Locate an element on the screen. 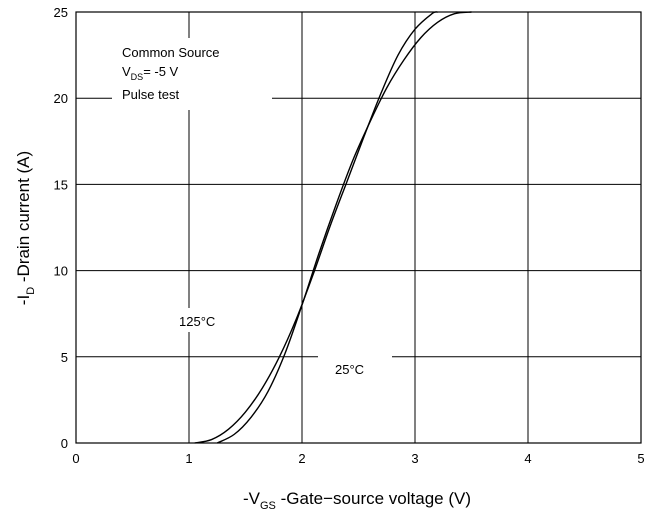 This screenshot has width=651, height=518. y-tick-labels: 0 5 10 15 20 25 is located at coordinates (61, 228).